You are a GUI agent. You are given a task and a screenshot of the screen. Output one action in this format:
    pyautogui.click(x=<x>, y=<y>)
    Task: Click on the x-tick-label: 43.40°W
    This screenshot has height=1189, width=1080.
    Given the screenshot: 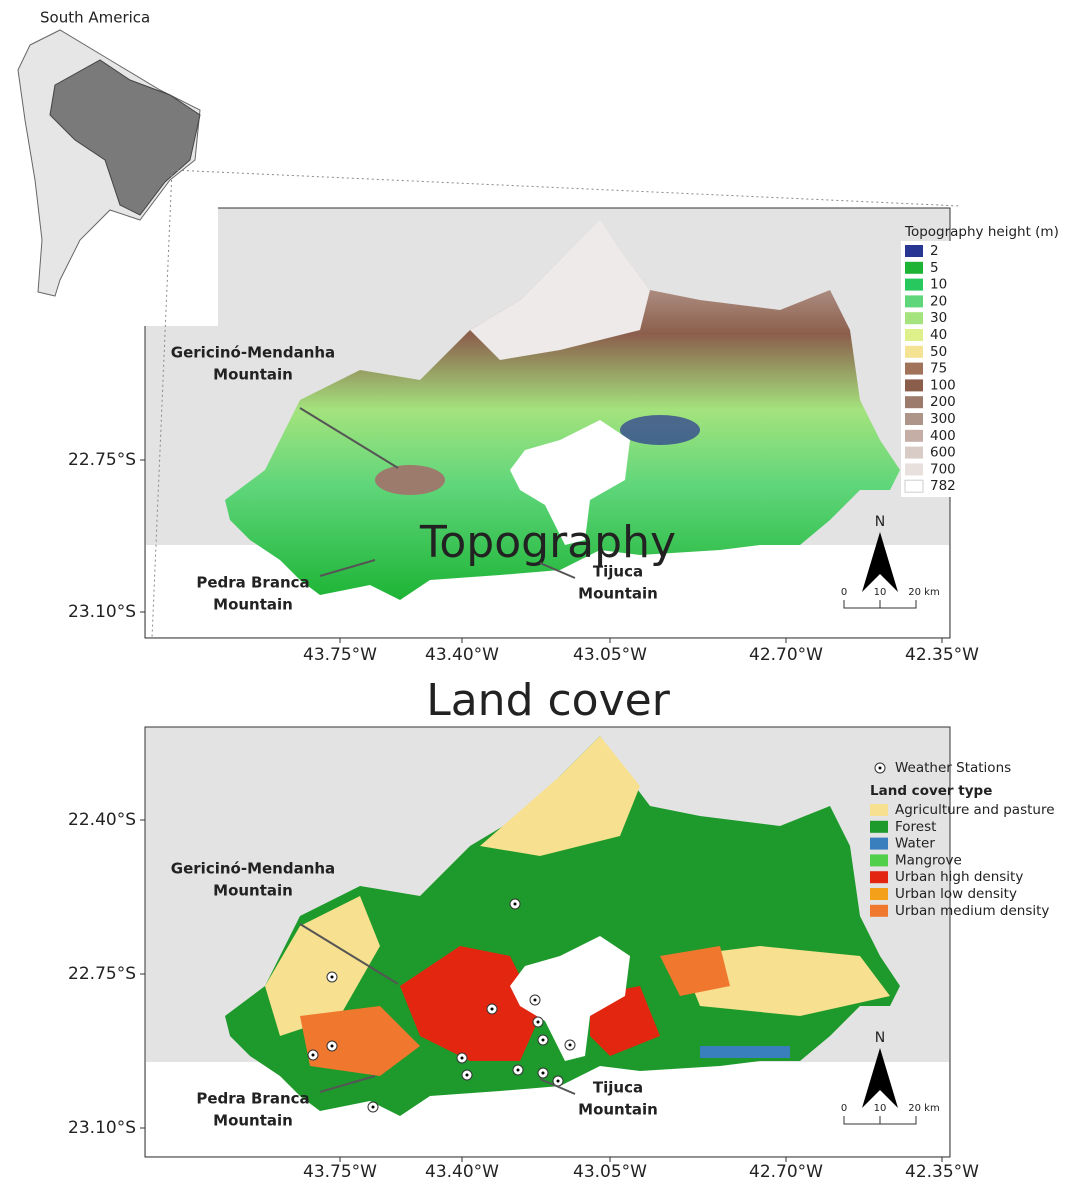 What is the action you would take?
    pyautogui.click(x=462, y=655)
    